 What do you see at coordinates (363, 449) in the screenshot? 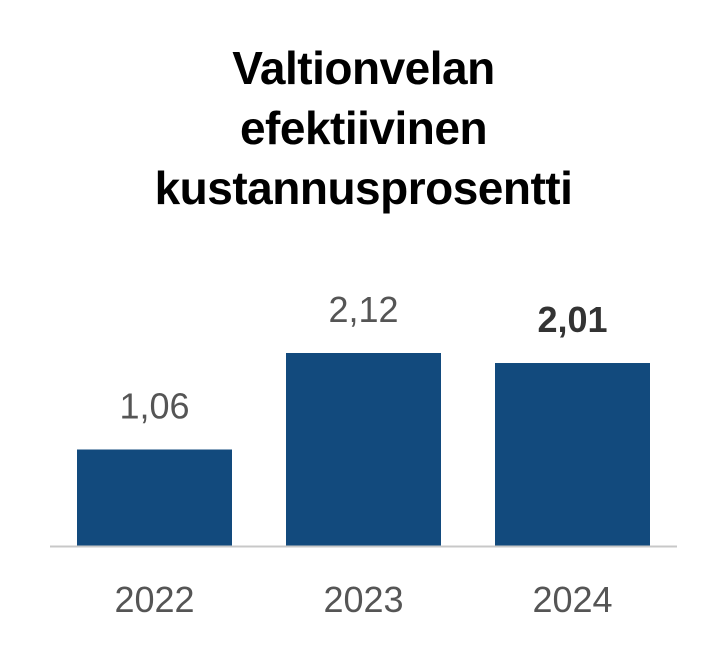
I see `bar-2023` at bounding box center [363, 449].